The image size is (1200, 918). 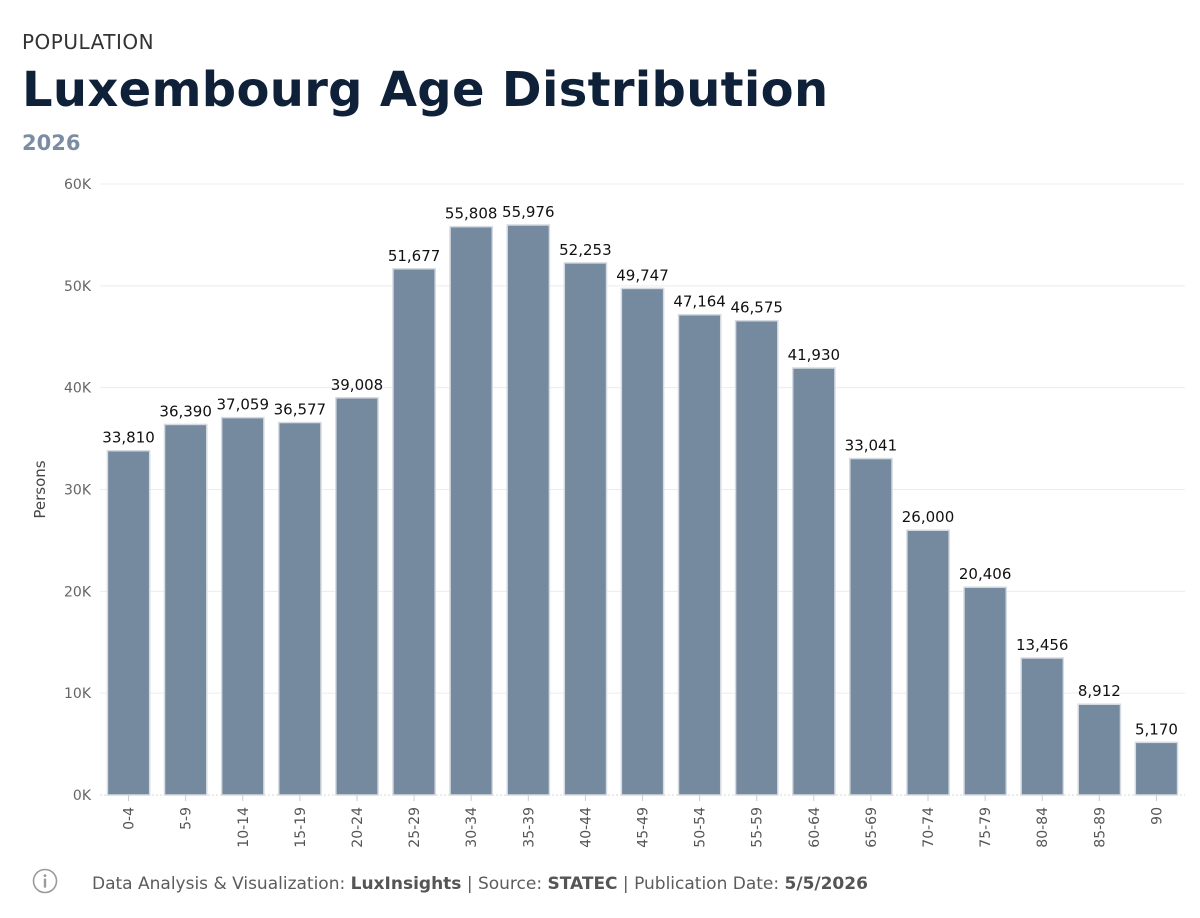 I want to click on x-tick-label: 50-54, so click(x=701, y=827).